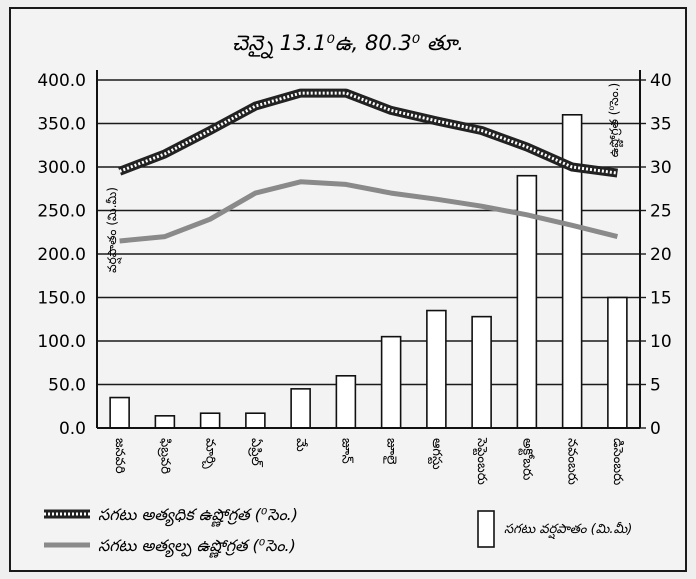  I want to click on right-axis-label: ఉష్ణోగ్రత (⁰సెం.), so click(615, 120).